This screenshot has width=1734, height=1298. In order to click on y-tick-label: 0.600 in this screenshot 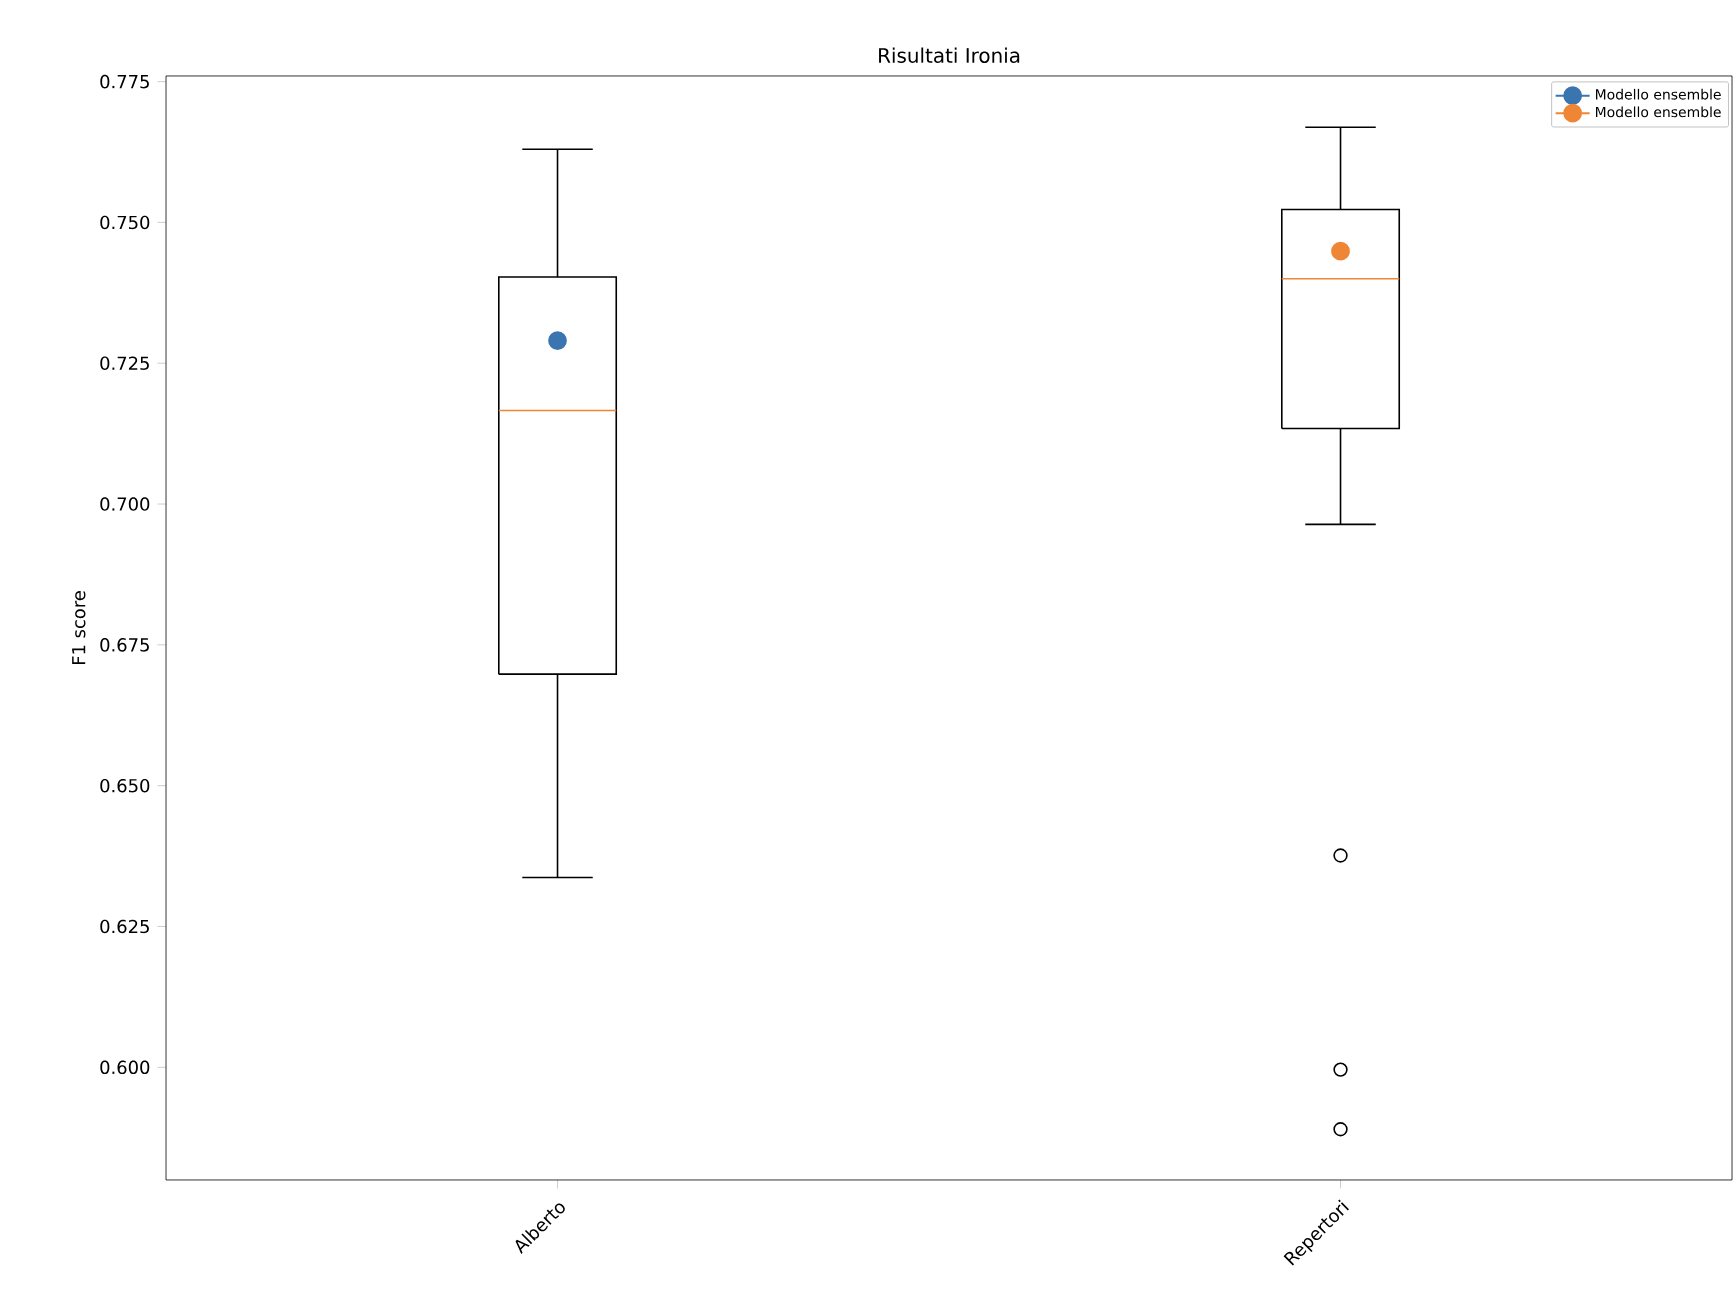, I will do `click(125, 1067)`.